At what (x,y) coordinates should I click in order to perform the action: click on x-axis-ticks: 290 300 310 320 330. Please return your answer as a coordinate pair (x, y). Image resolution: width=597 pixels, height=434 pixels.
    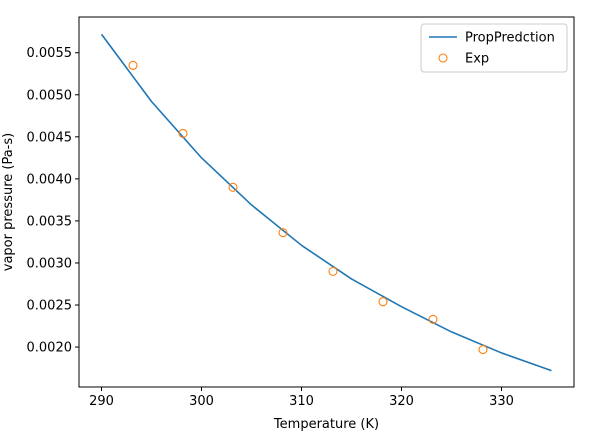
    Looking at the image, I should click on (301, 398).